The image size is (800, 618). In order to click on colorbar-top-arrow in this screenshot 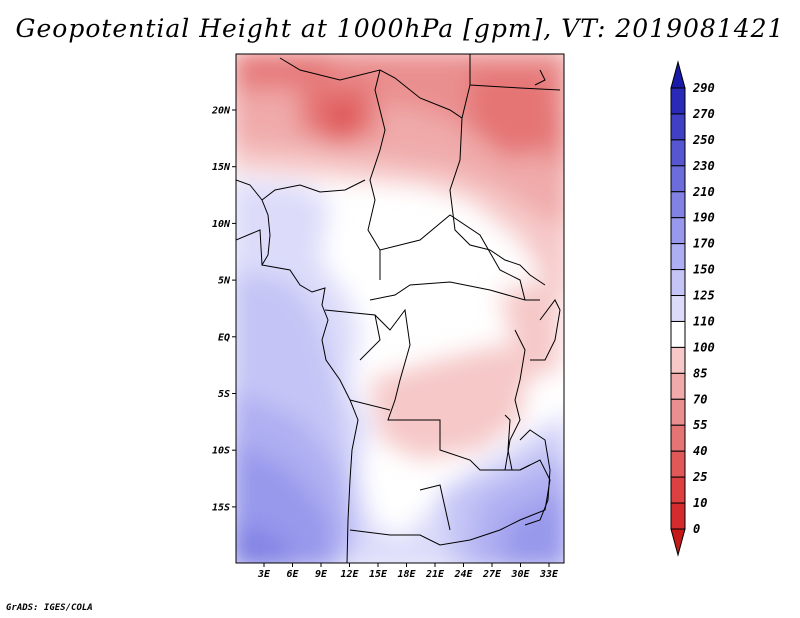, I will do `click(678, 74)`.